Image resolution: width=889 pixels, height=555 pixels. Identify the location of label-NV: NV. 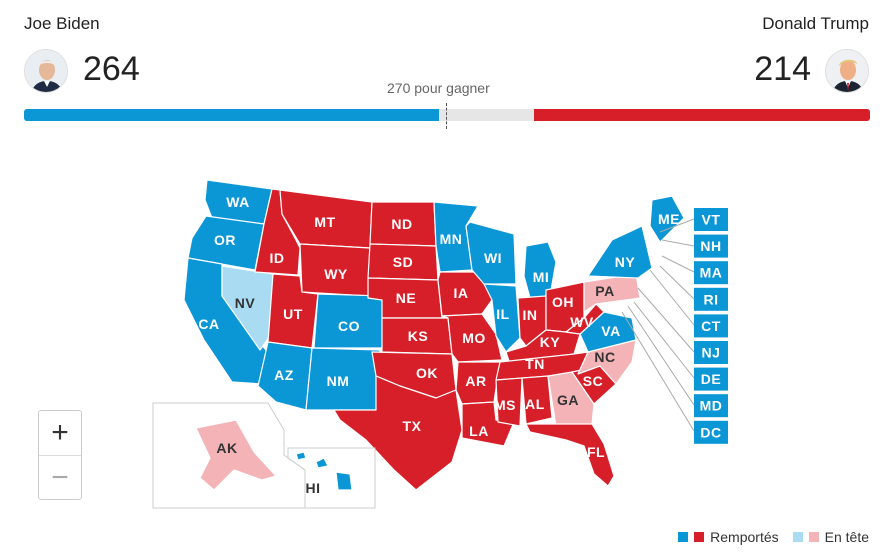
(245, 303).